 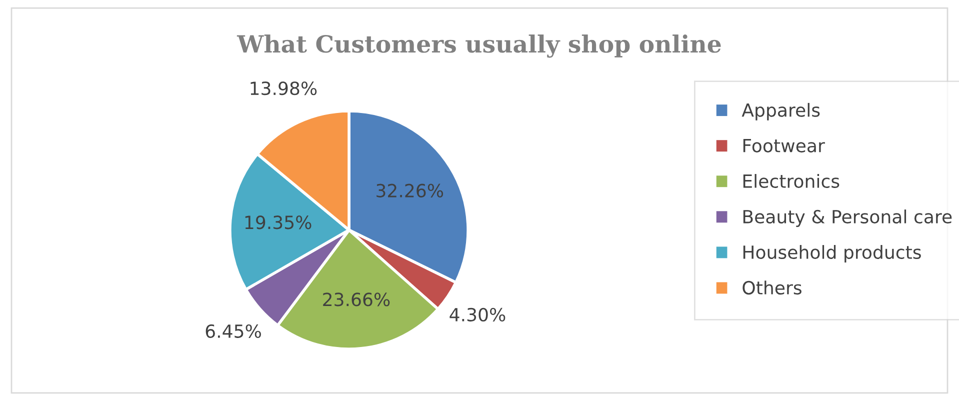 I want to click on data-label: 32.26%, so click(x=410, y=191).